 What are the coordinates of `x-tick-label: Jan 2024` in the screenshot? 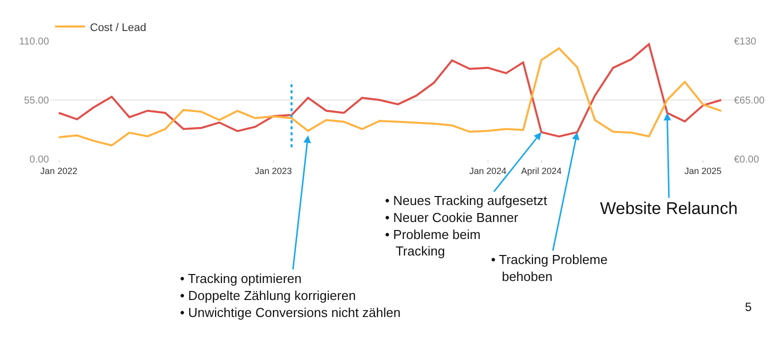 It's located at (487, 171).